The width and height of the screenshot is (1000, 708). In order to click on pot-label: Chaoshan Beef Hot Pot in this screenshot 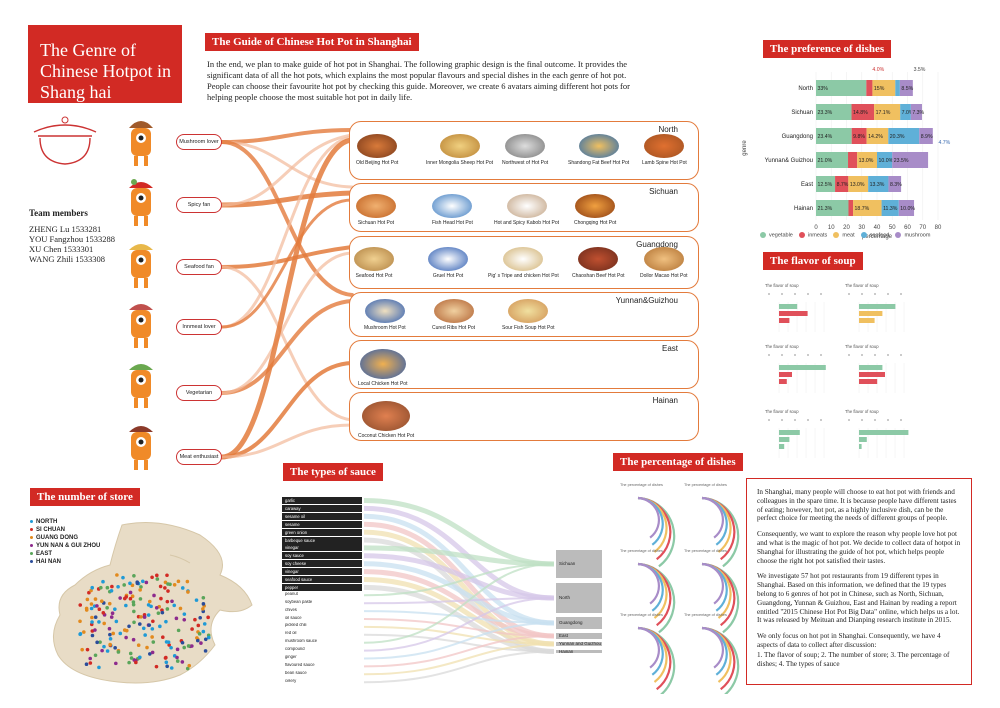, I will do `click(598, 276)`.